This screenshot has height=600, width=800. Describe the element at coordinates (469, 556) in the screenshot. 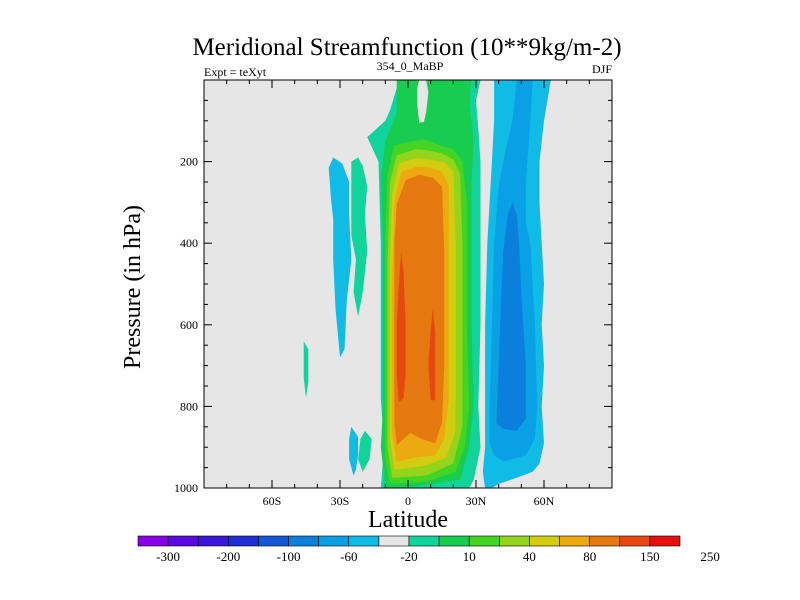

I see `colorbar-label-6: 10` at that location.